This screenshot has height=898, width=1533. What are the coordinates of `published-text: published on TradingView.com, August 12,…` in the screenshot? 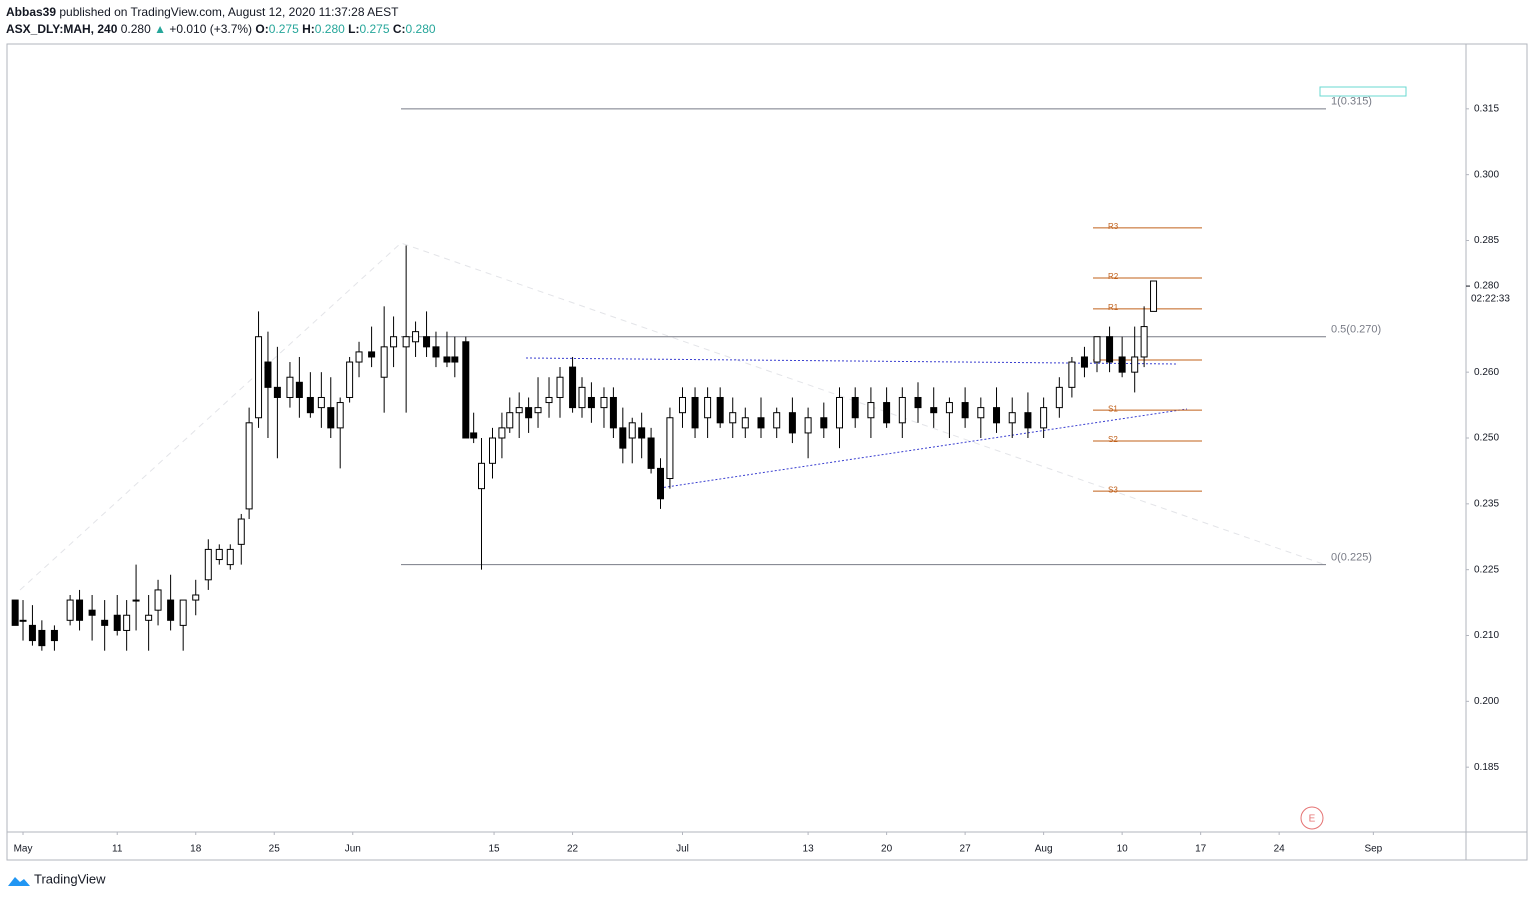 It's located at (229, 12).